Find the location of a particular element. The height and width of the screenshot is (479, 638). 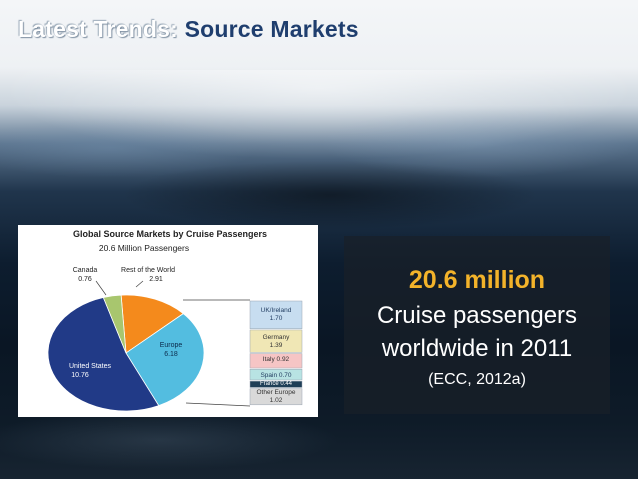

label-other-name: Other Europe is located at coordinates (275, 392).